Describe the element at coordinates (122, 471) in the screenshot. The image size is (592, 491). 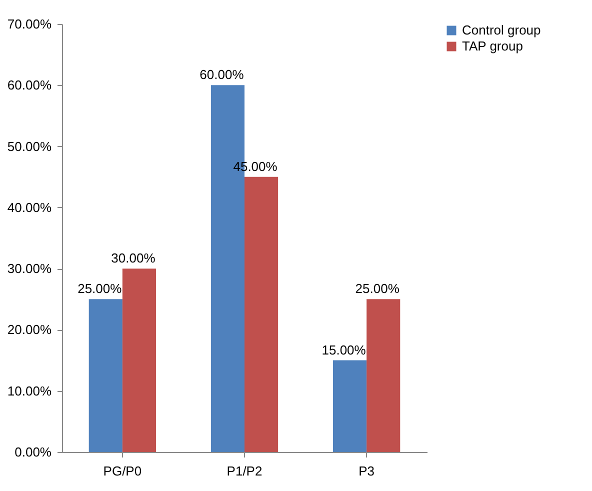
I see `x-tick-label: PG/P0` at that location.